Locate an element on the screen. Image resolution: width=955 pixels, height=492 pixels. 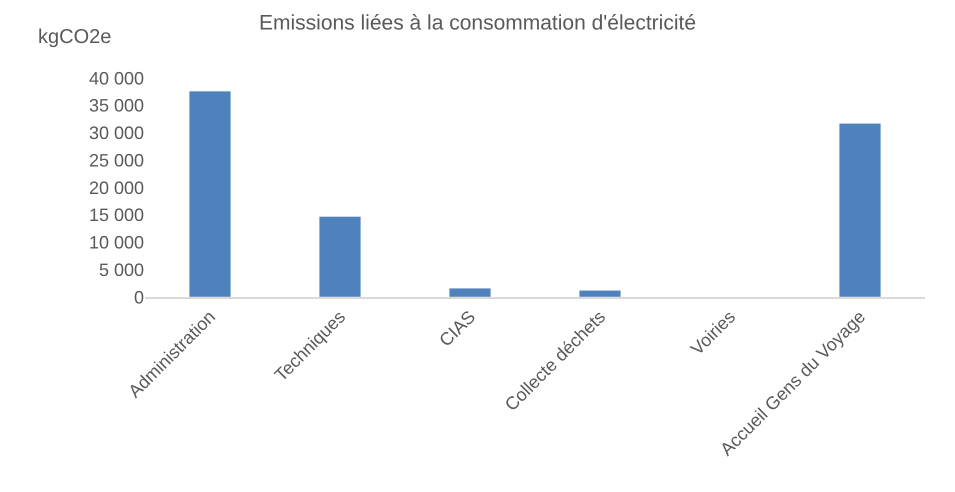
y-tick-label: 15 000 is located at coordinates (116, 215).